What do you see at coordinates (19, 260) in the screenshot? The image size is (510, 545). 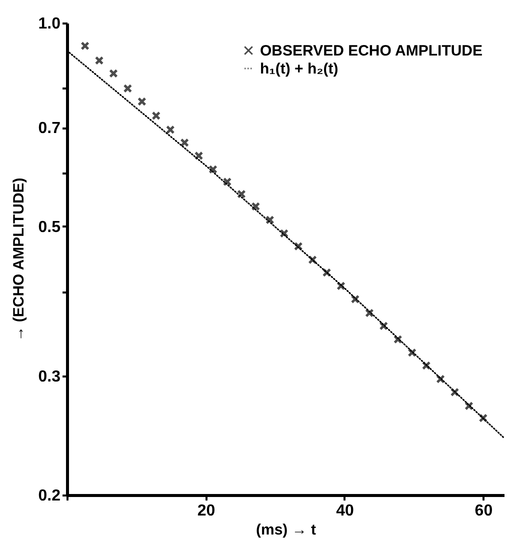 I see `y-axis-title: → (ECHO AMPLITUDE)` at bounding box center [19, 260].